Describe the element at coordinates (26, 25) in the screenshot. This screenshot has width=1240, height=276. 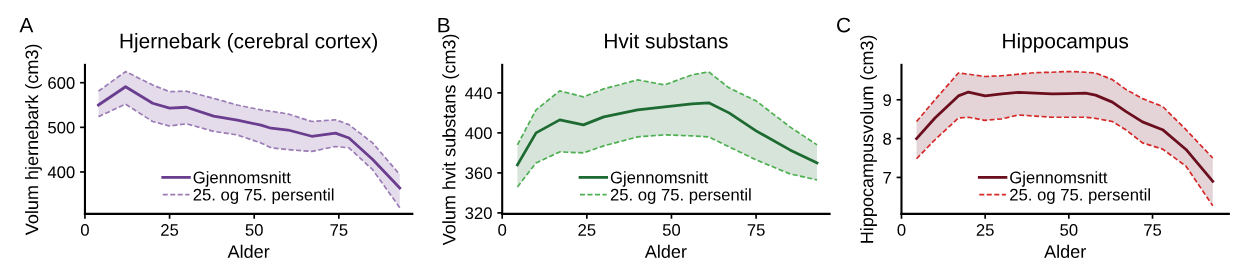
I see `text: A` at that location.